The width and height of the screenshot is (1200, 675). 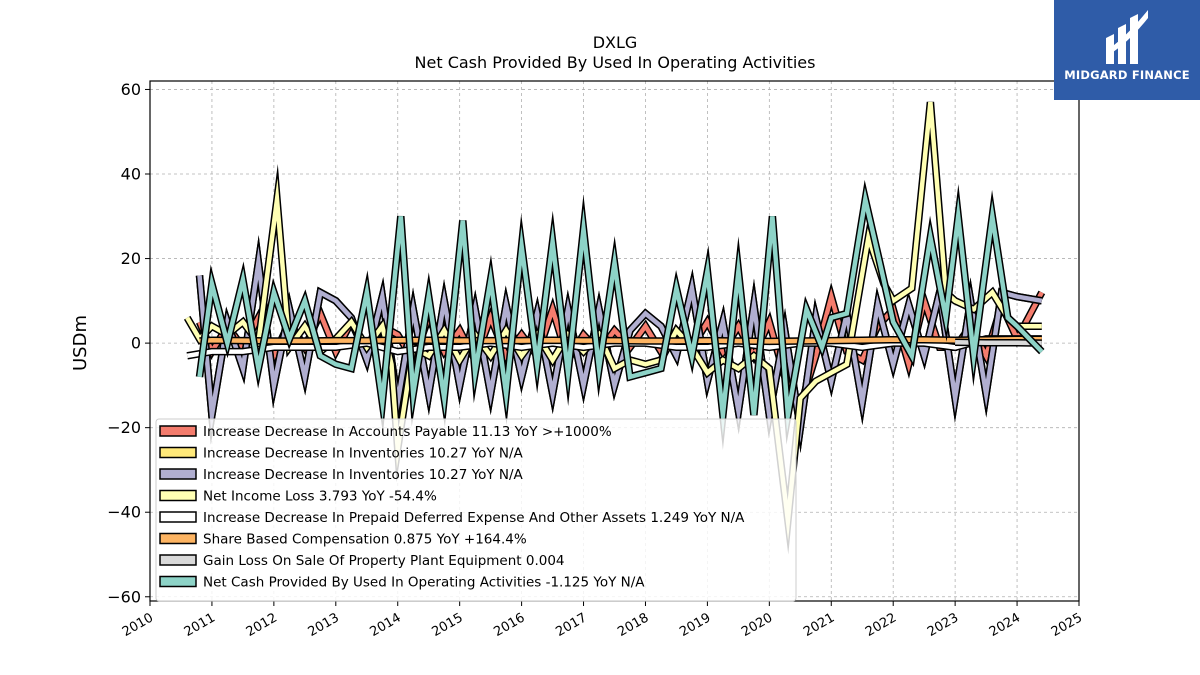 What do you see at coordinates (1127, 75) in the screenshot?
I see `brand-name: MIDGARD FINANCE` at bounding box center [1127, 75].